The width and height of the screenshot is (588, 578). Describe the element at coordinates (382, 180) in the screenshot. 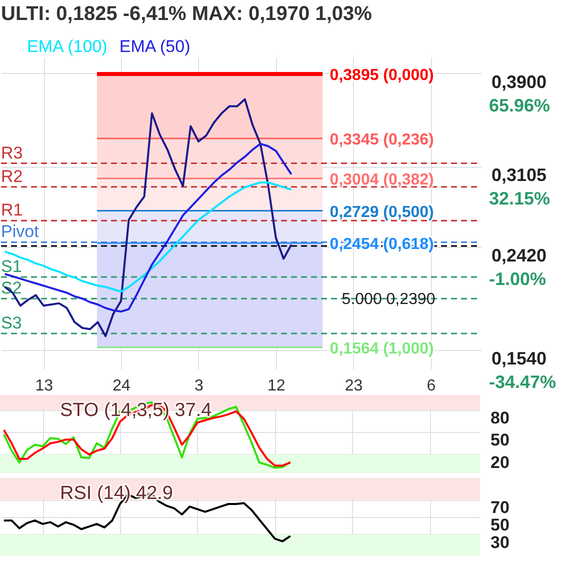

I see `ref-line-label: 0,3004 (0,382)` at that location.